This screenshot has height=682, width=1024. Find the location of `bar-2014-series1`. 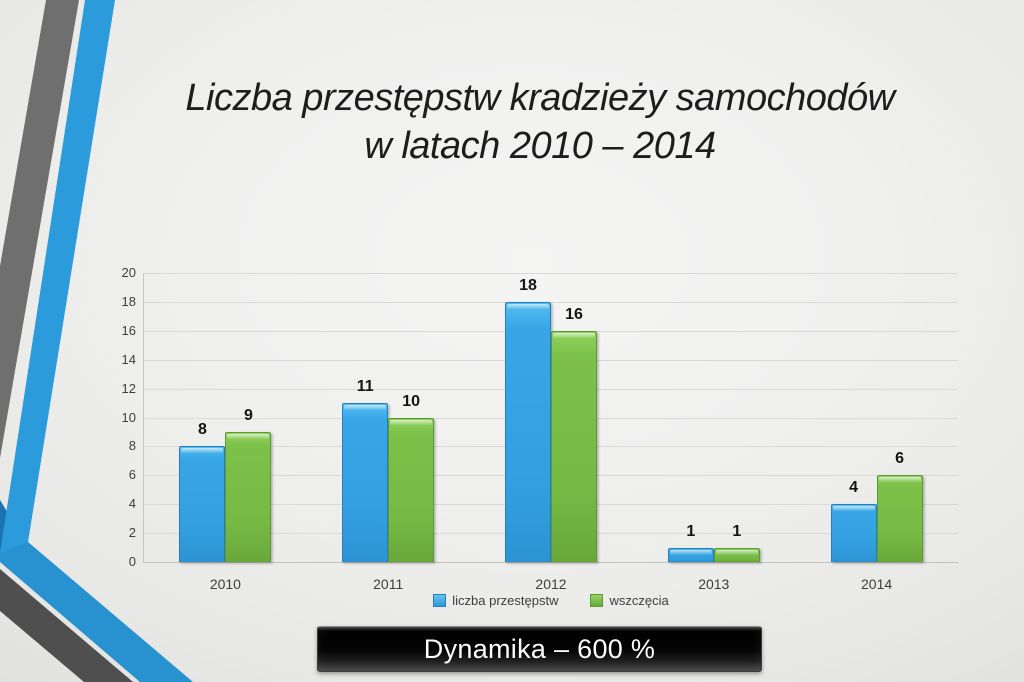

bar-2014-series1 is located at coordinates (899, 518).